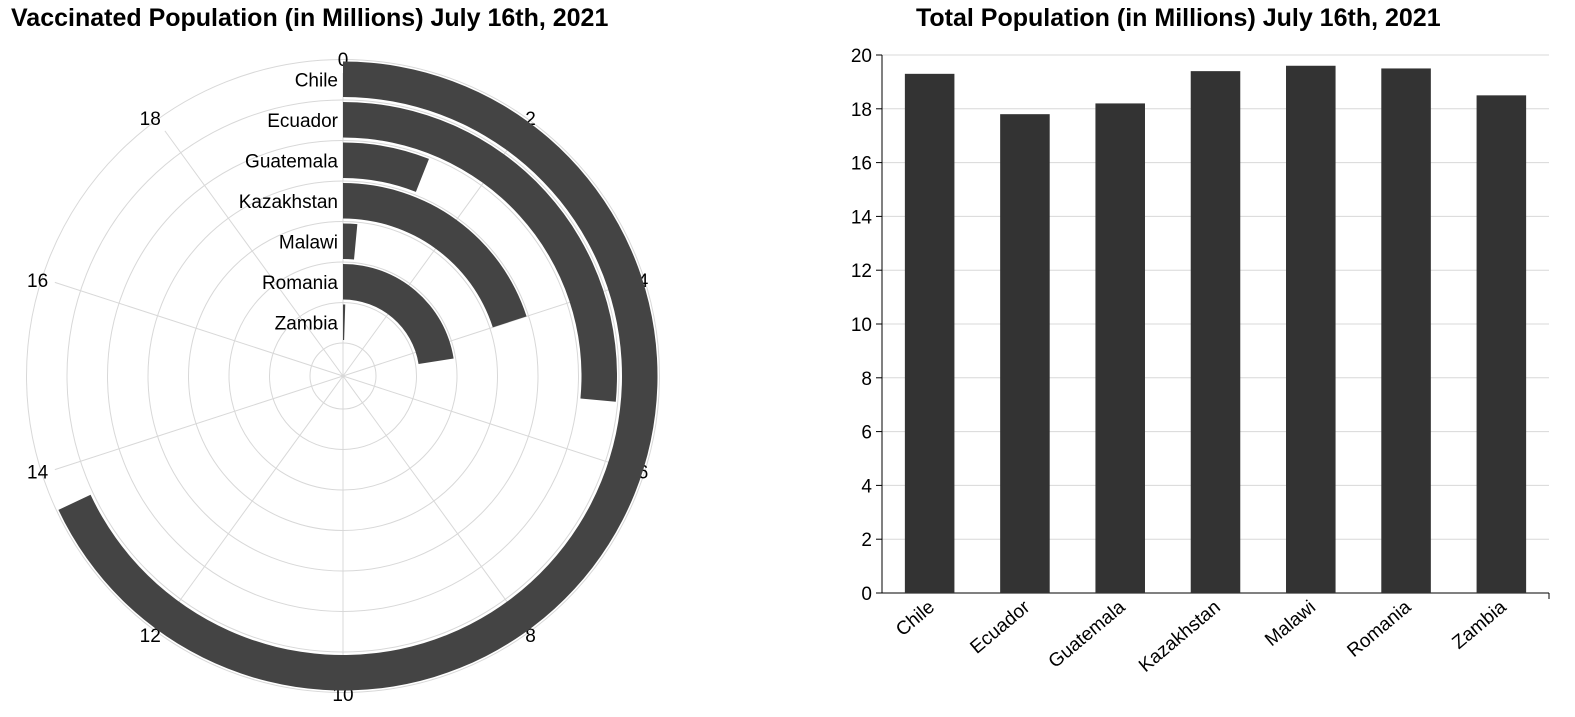 This screenshot has height=717, width=1575. What do you see at coordinates (1000, 627) in the screenshot?
I see `x-tick-label: Ecuador` at bounding box center [1000, 627].